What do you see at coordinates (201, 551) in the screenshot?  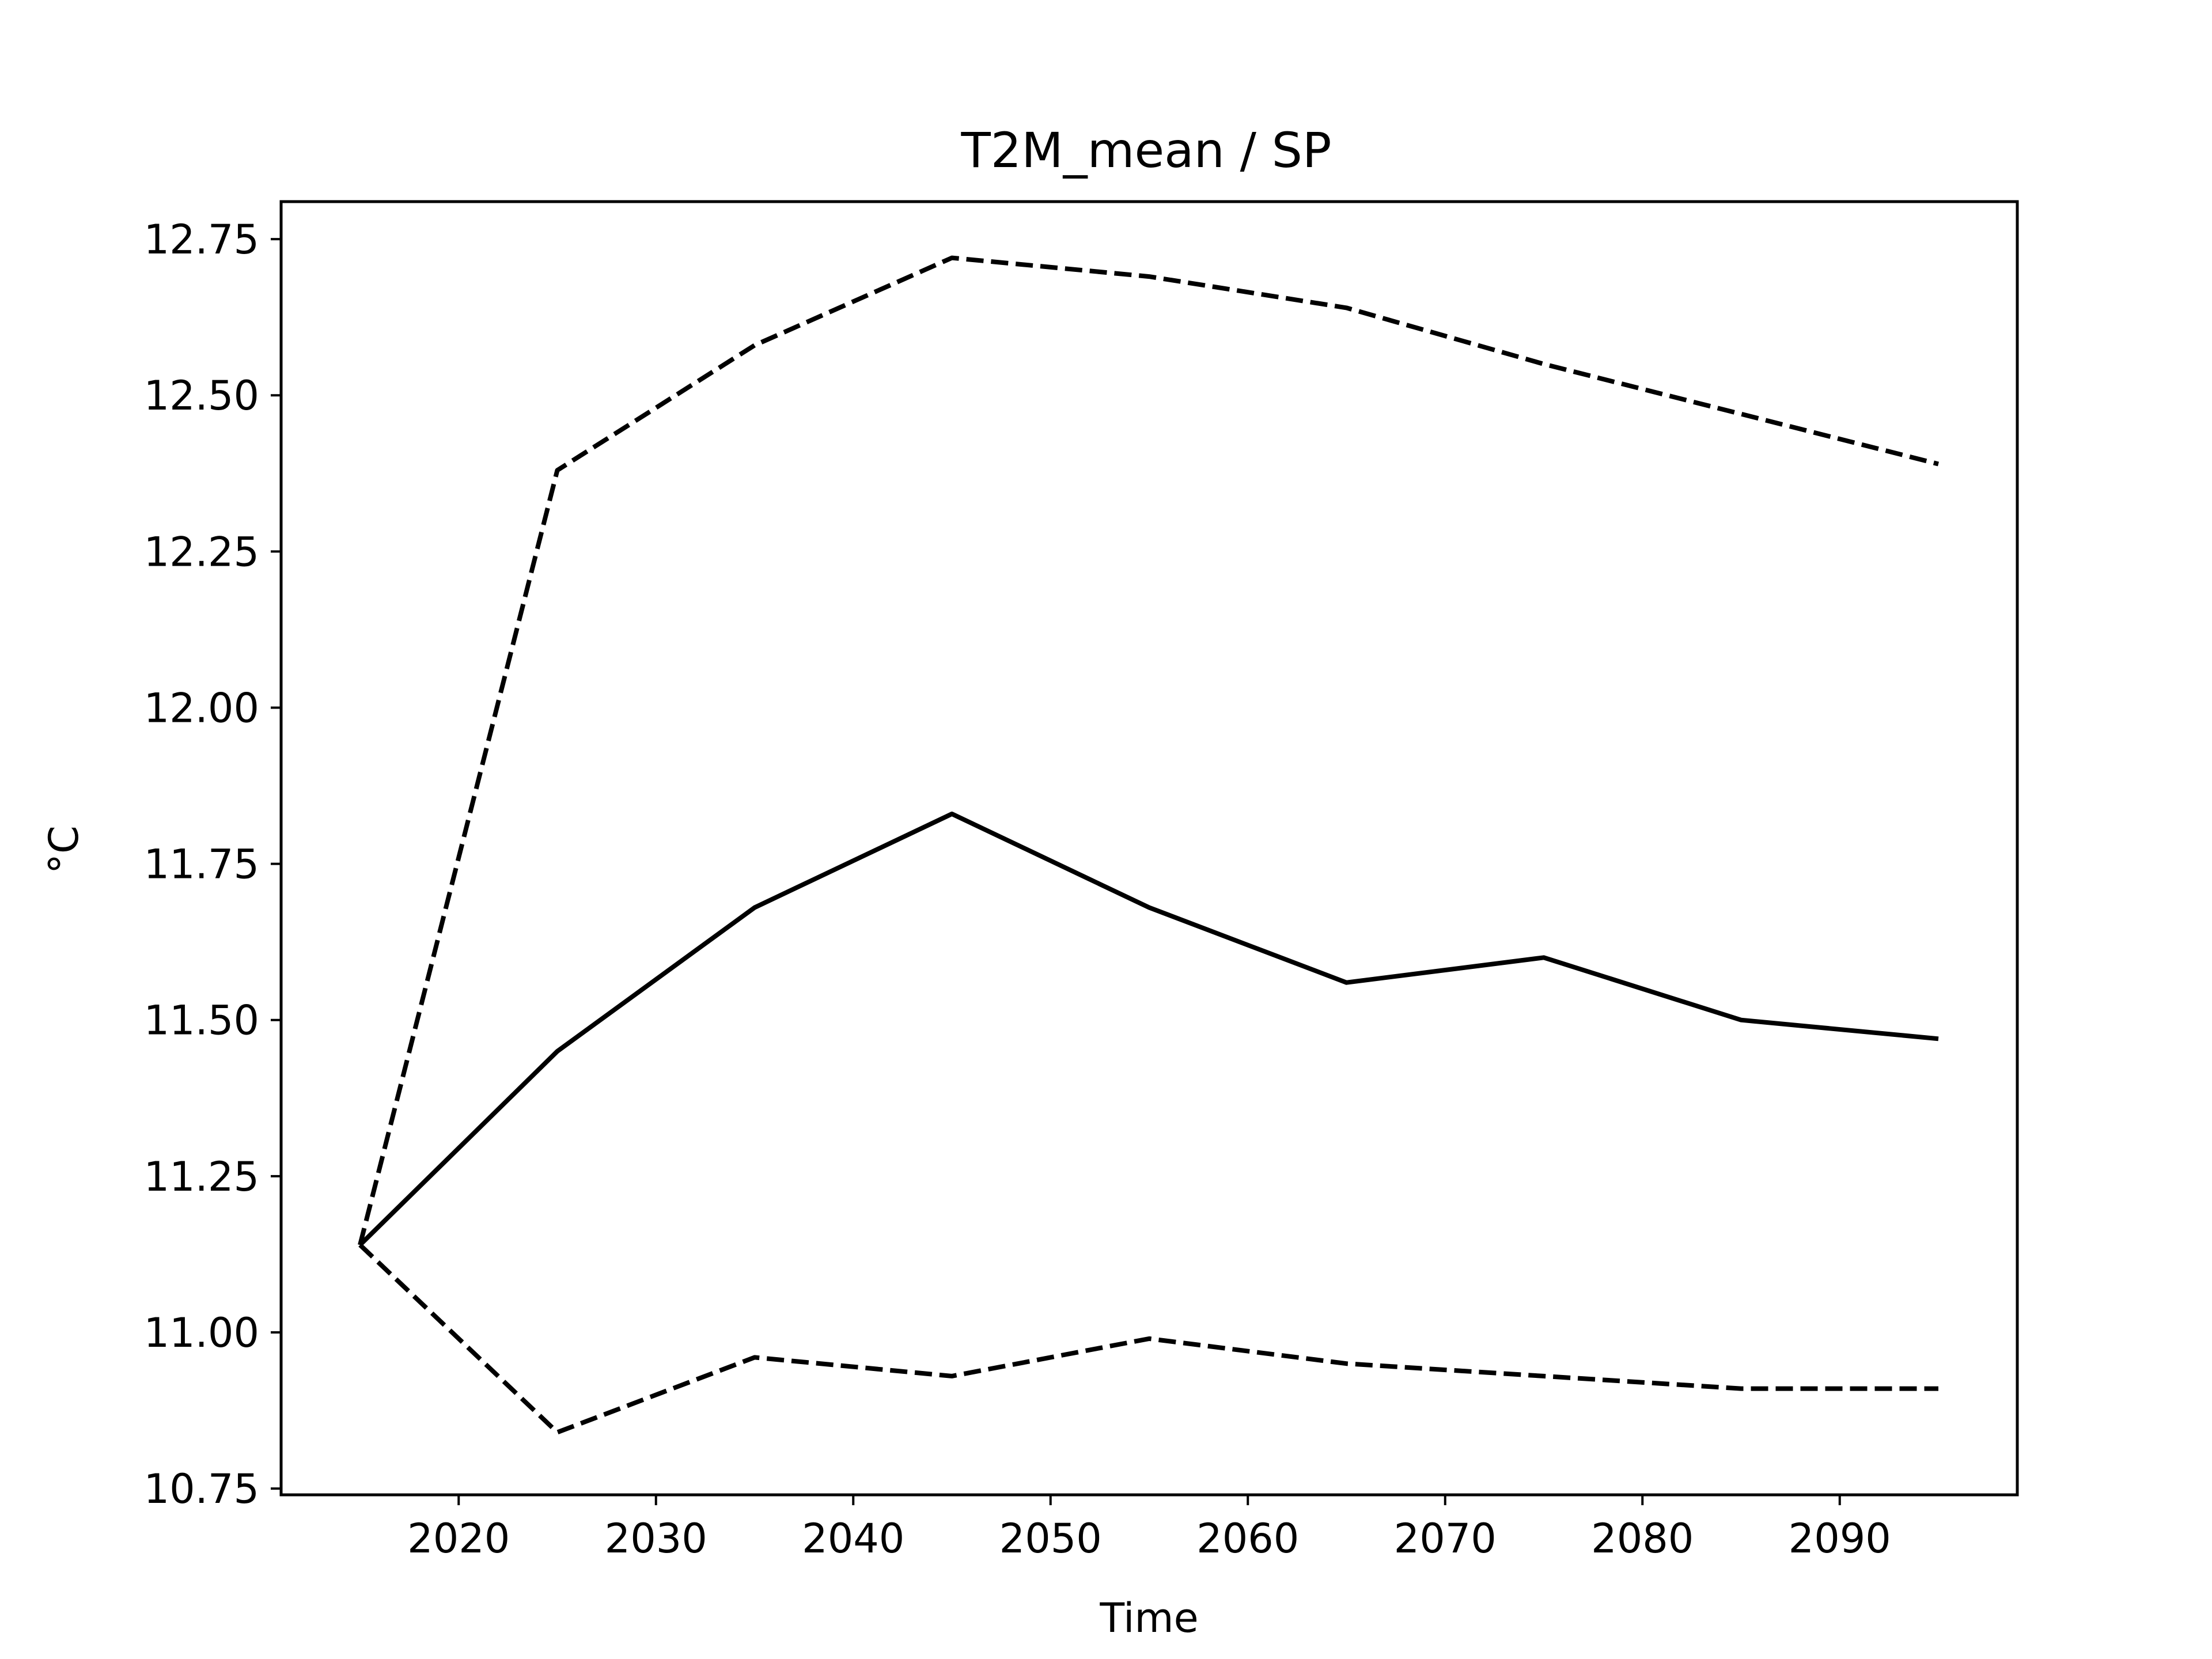 I see `y-tick-label: 12.25` at bounding box center [201, 551].